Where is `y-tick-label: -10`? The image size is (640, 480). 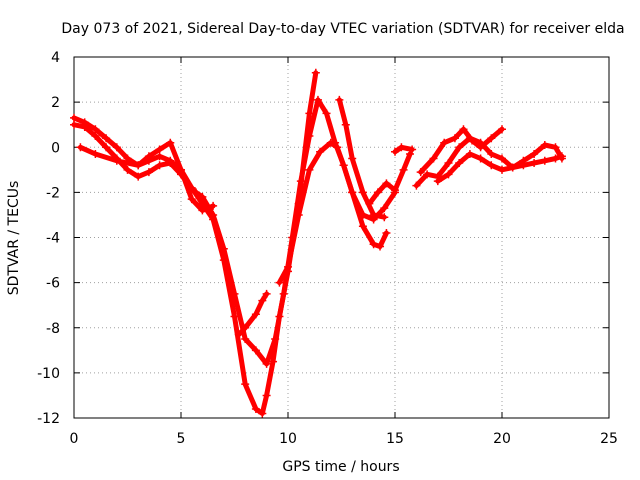 y-tick-label: -10 is located at coordinates (48, 374).